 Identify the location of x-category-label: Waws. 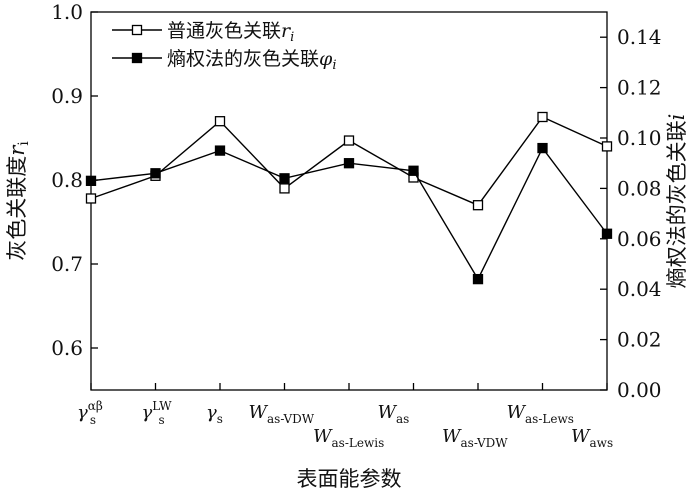
(592, 438).